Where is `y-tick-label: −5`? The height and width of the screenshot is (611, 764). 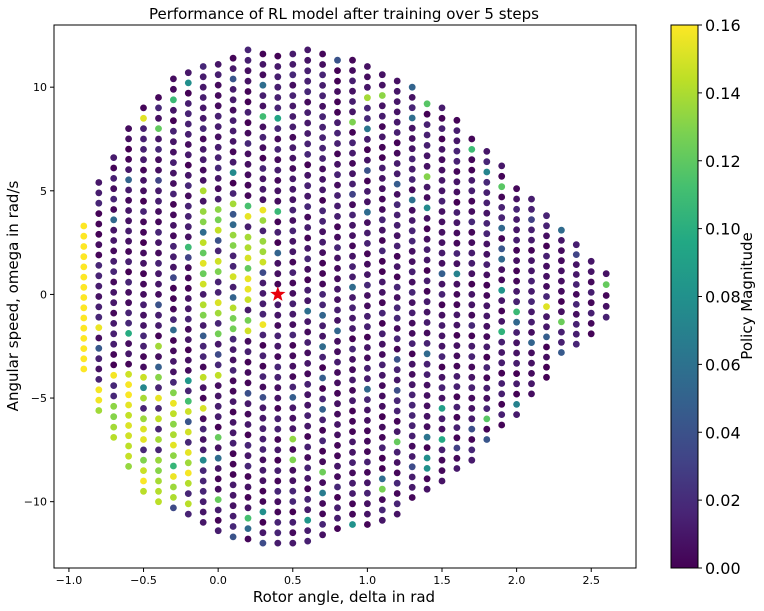 y-tick-label: −5 is located at coordinates (39, 398).